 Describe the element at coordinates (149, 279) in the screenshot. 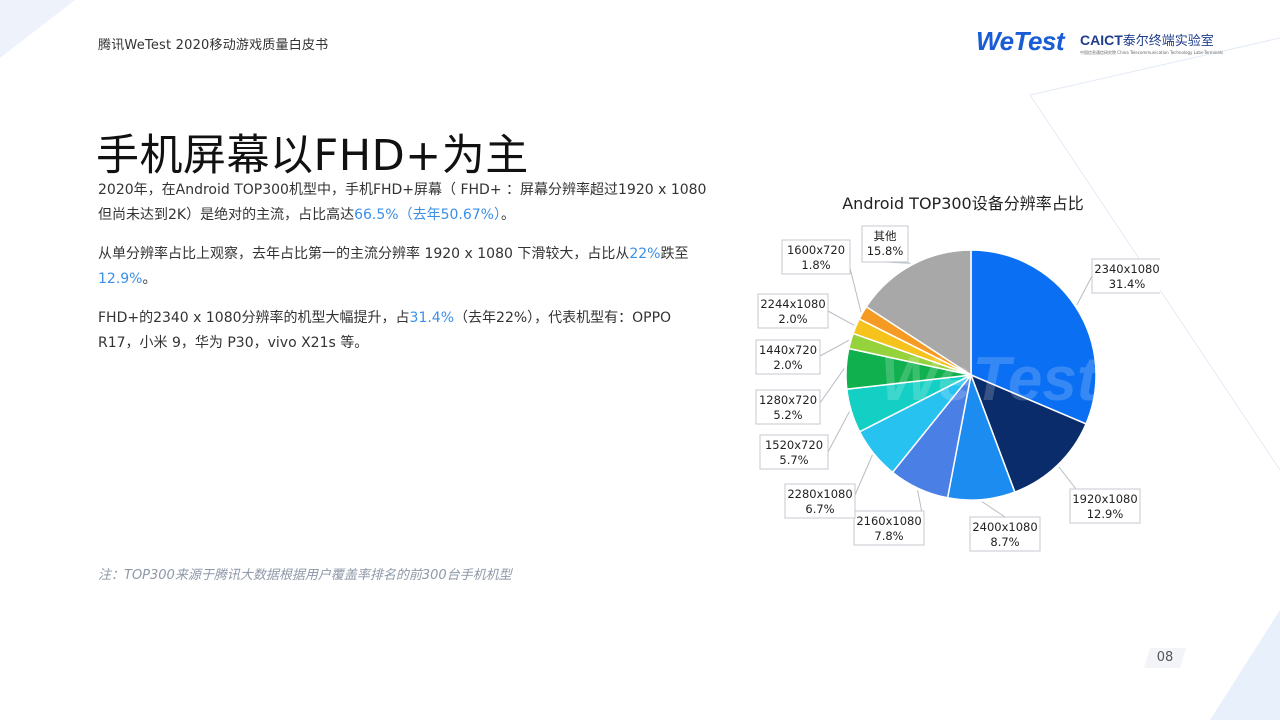

I see `p2-end: 。` at that location.